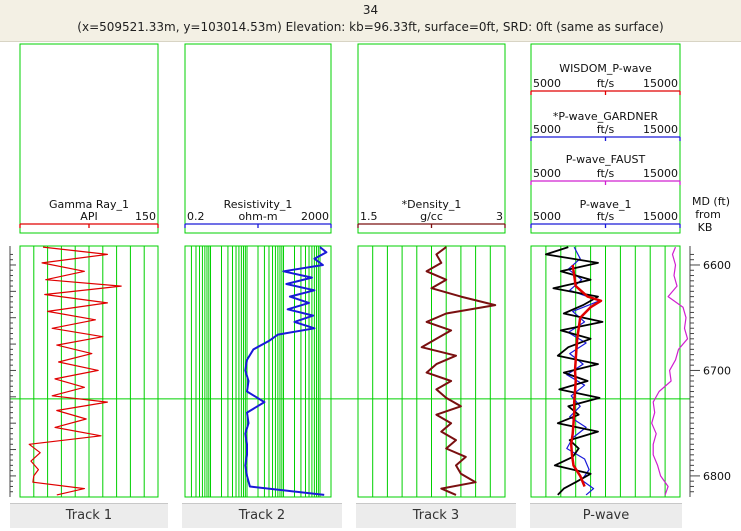 The width and height of the screenshot is (741, 531). Describe the element at coordinates (547, 173) in the screenshot. I see `scale-min-faust: 5000` at that location.